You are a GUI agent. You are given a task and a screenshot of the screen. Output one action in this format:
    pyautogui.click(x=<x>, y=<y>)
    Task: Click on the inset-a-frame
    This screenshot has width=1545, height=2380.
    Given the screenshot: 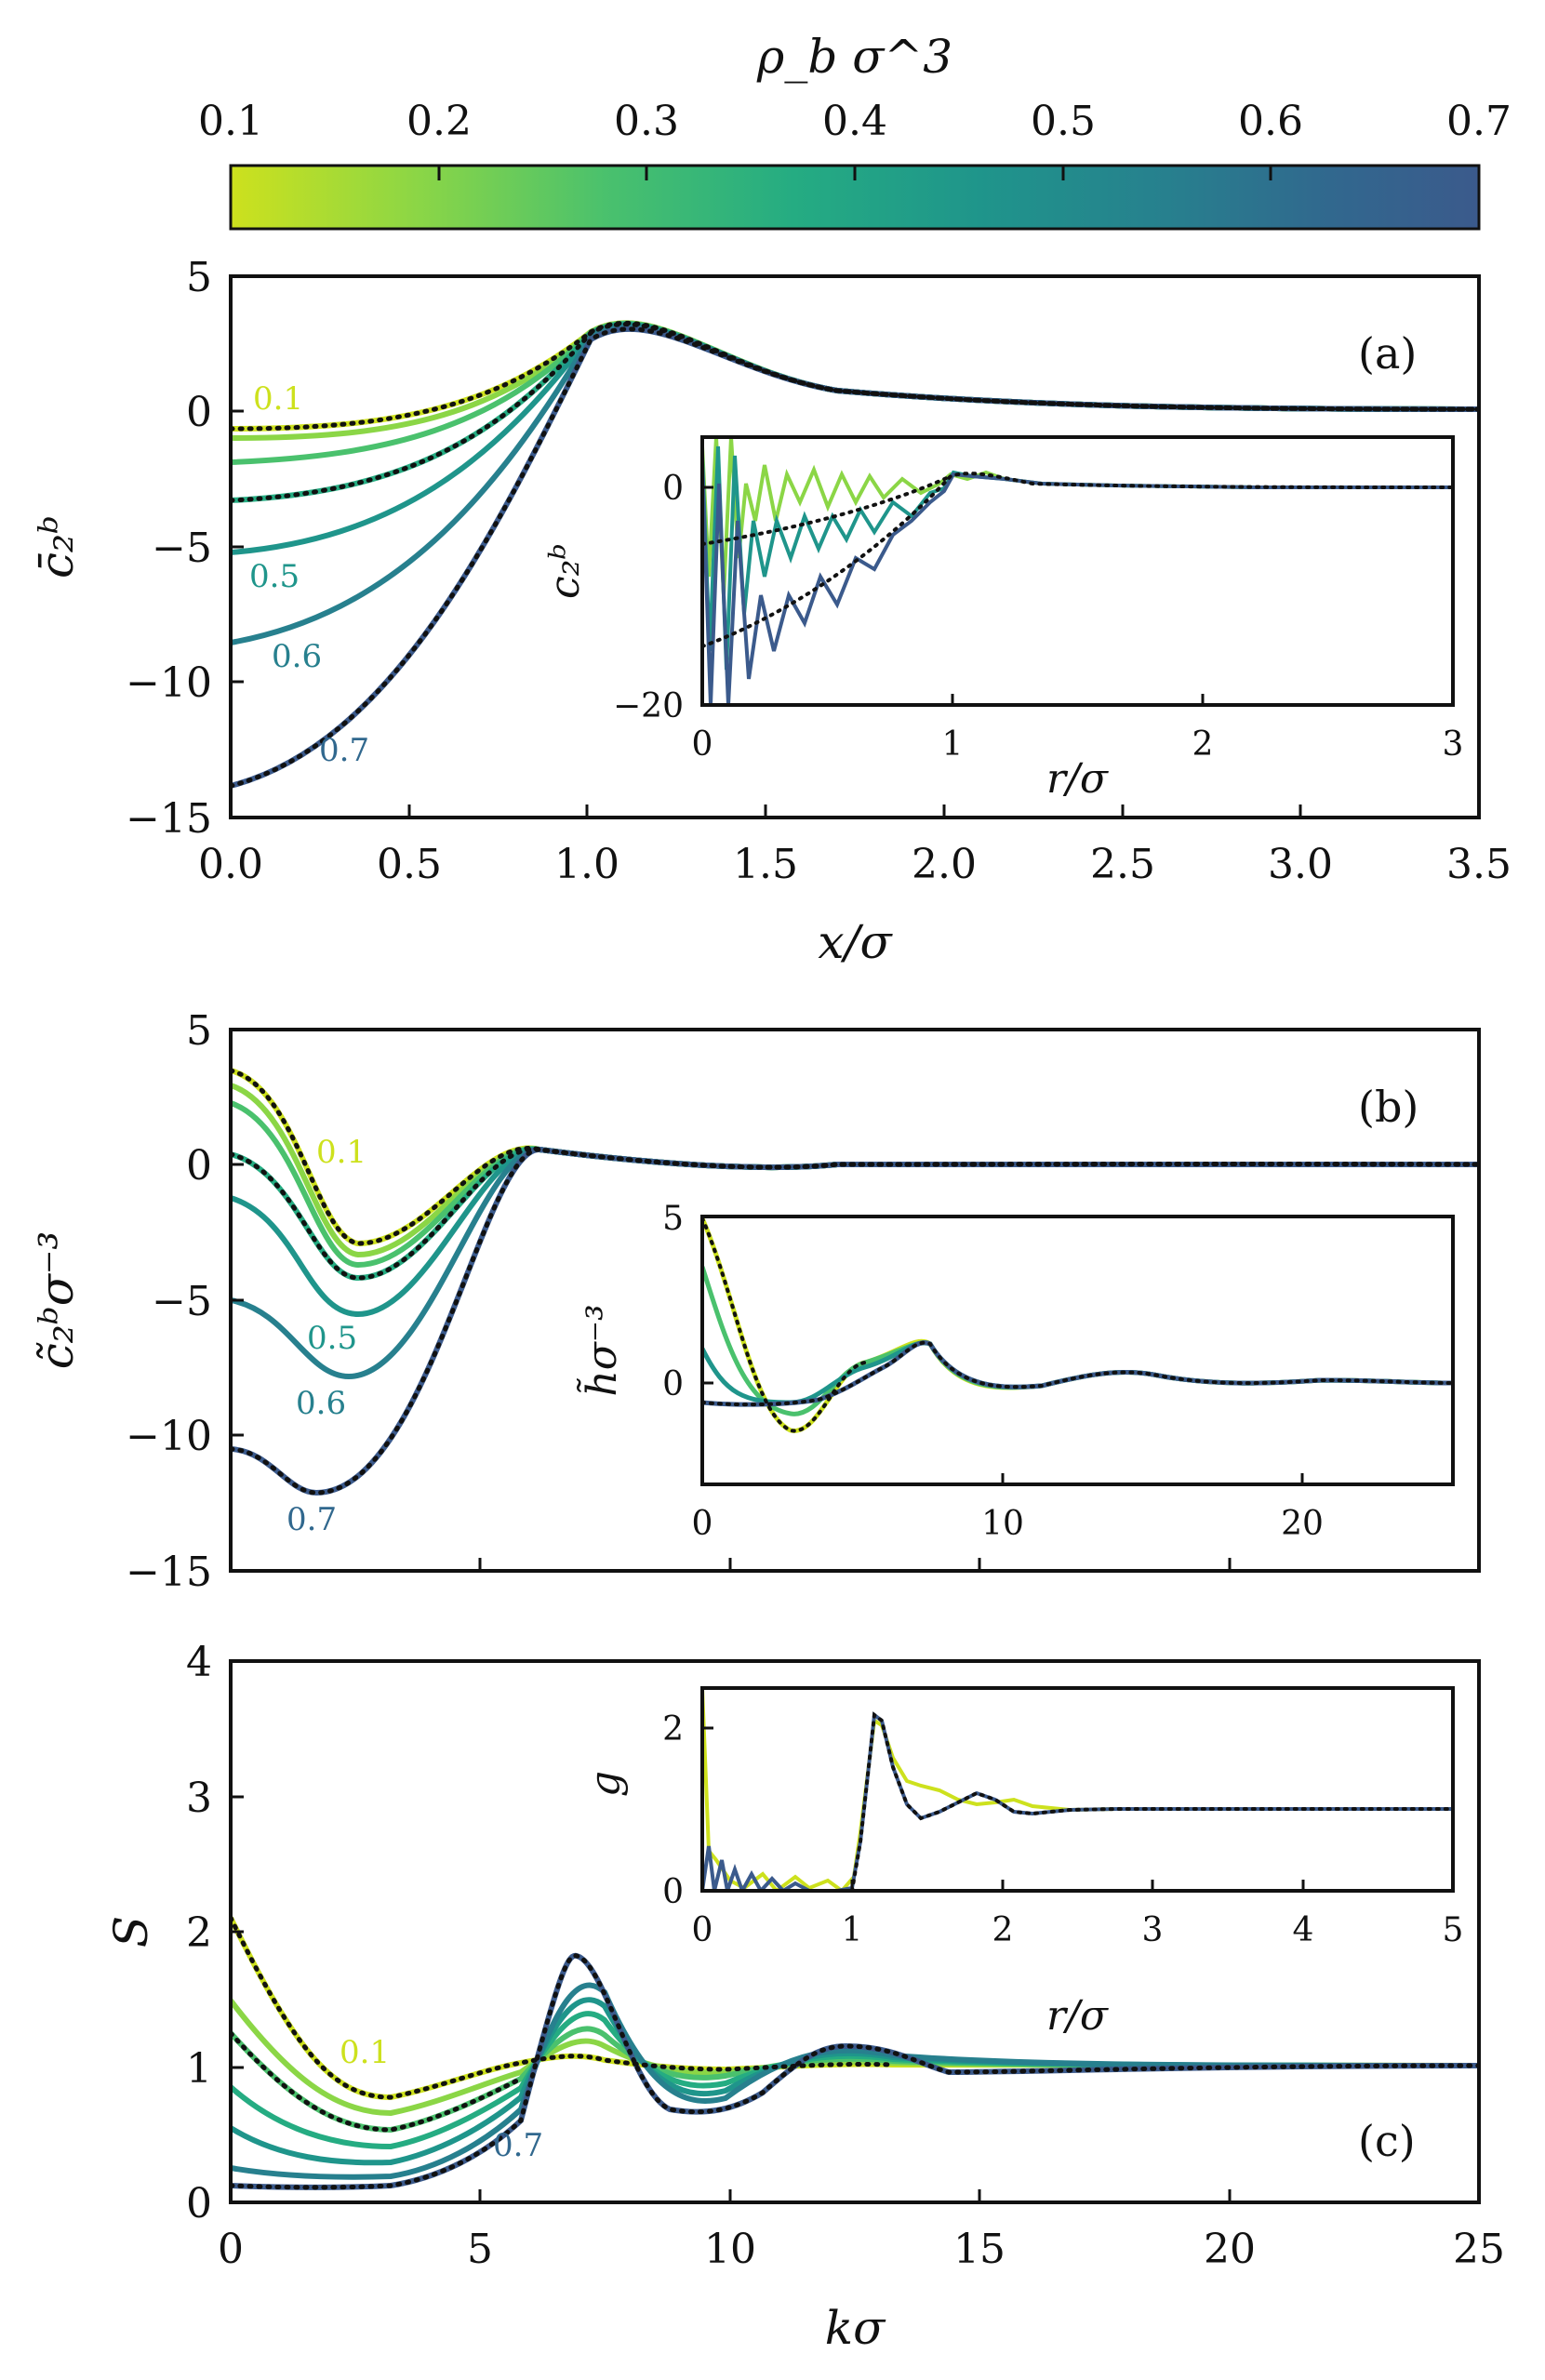 What is the action you would take?
    pyautogui.click(x=1077, y=571)
    